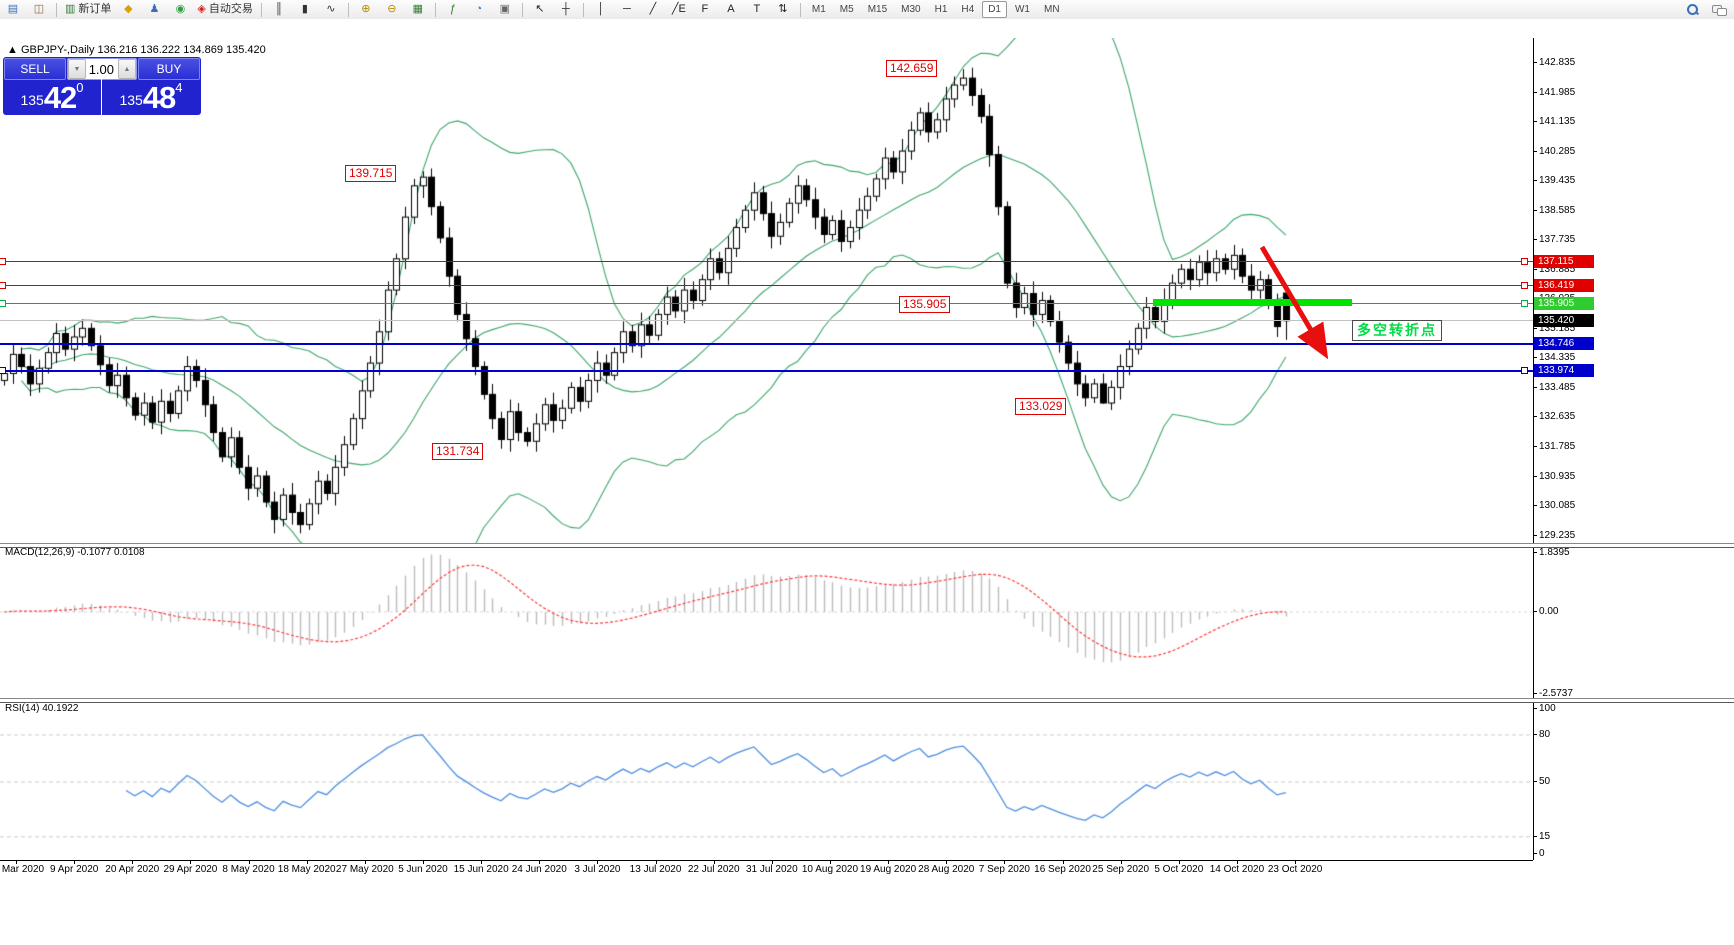 The image size is (1734, 945). I want to click on charts-list-icon: ▤, so click(13, 9).